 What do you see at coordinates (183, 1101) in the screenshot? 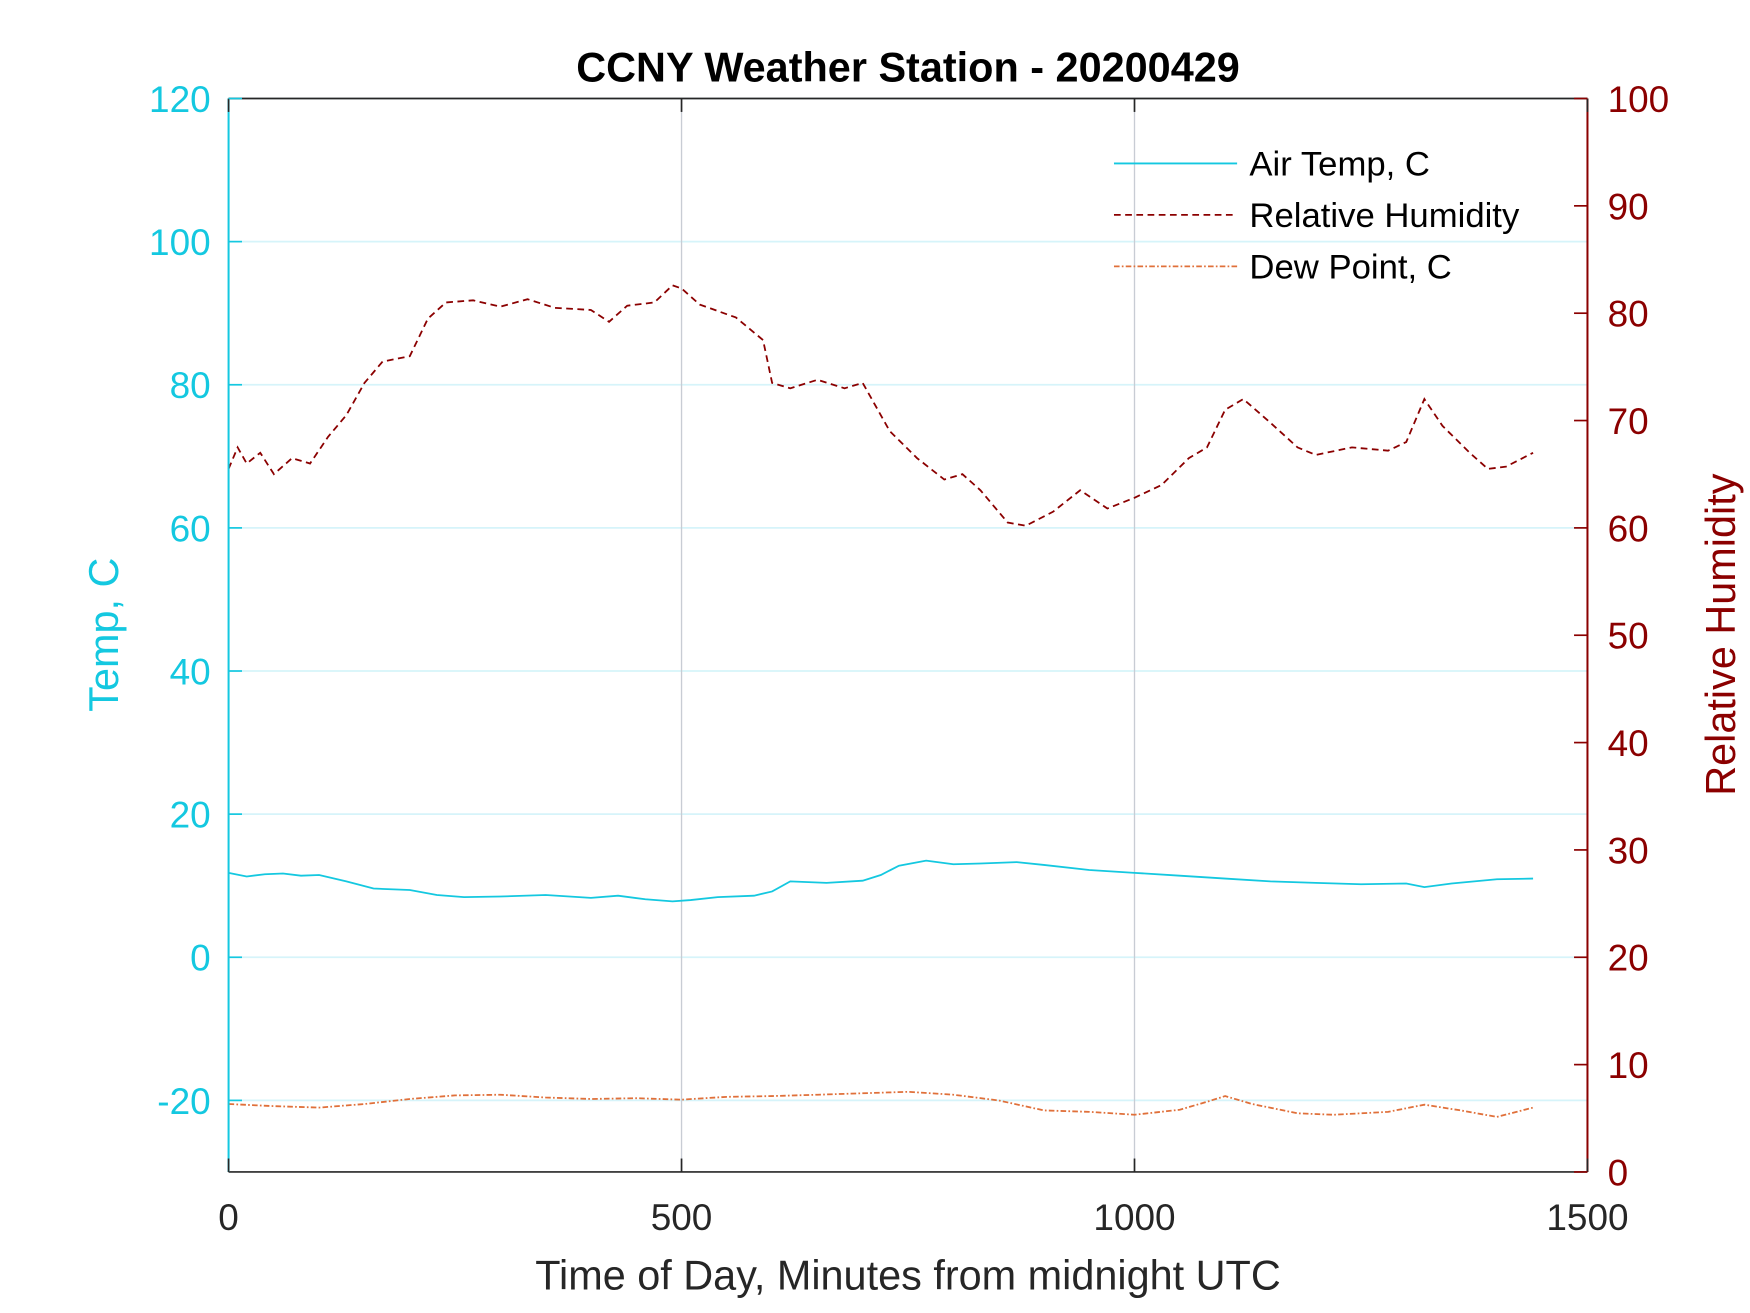
I see `y-left-tick-label: -20` at bounding box center [183, 1101].